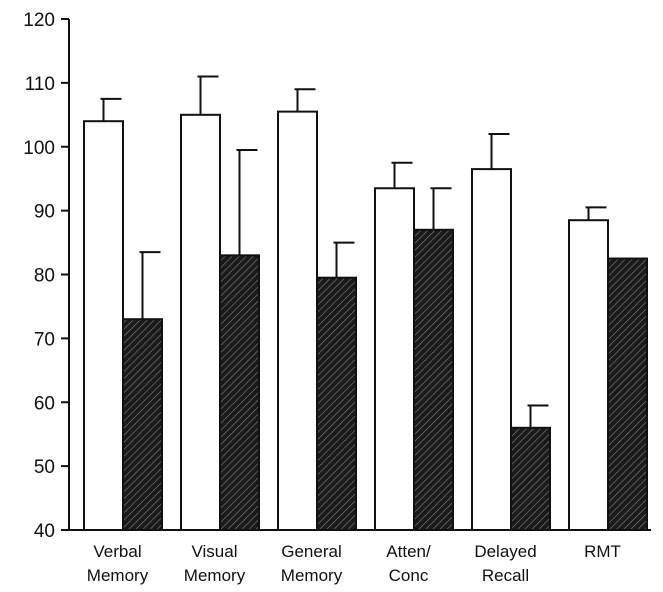 This screenshot has height=592, width=663. Describe the element at coordinates (311, 551) in the screenshot. I see `category-label: General` at that location.